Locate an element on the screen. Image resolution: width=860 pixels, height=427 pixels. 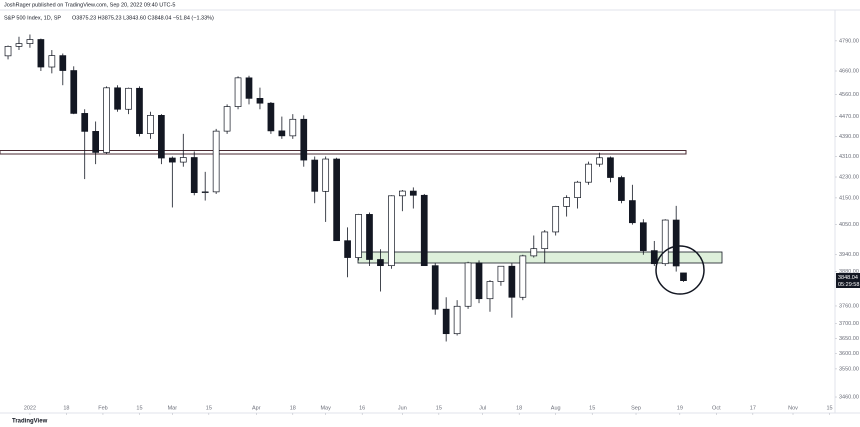
x-tick-label: 19 is located at coordinates (680, 408).